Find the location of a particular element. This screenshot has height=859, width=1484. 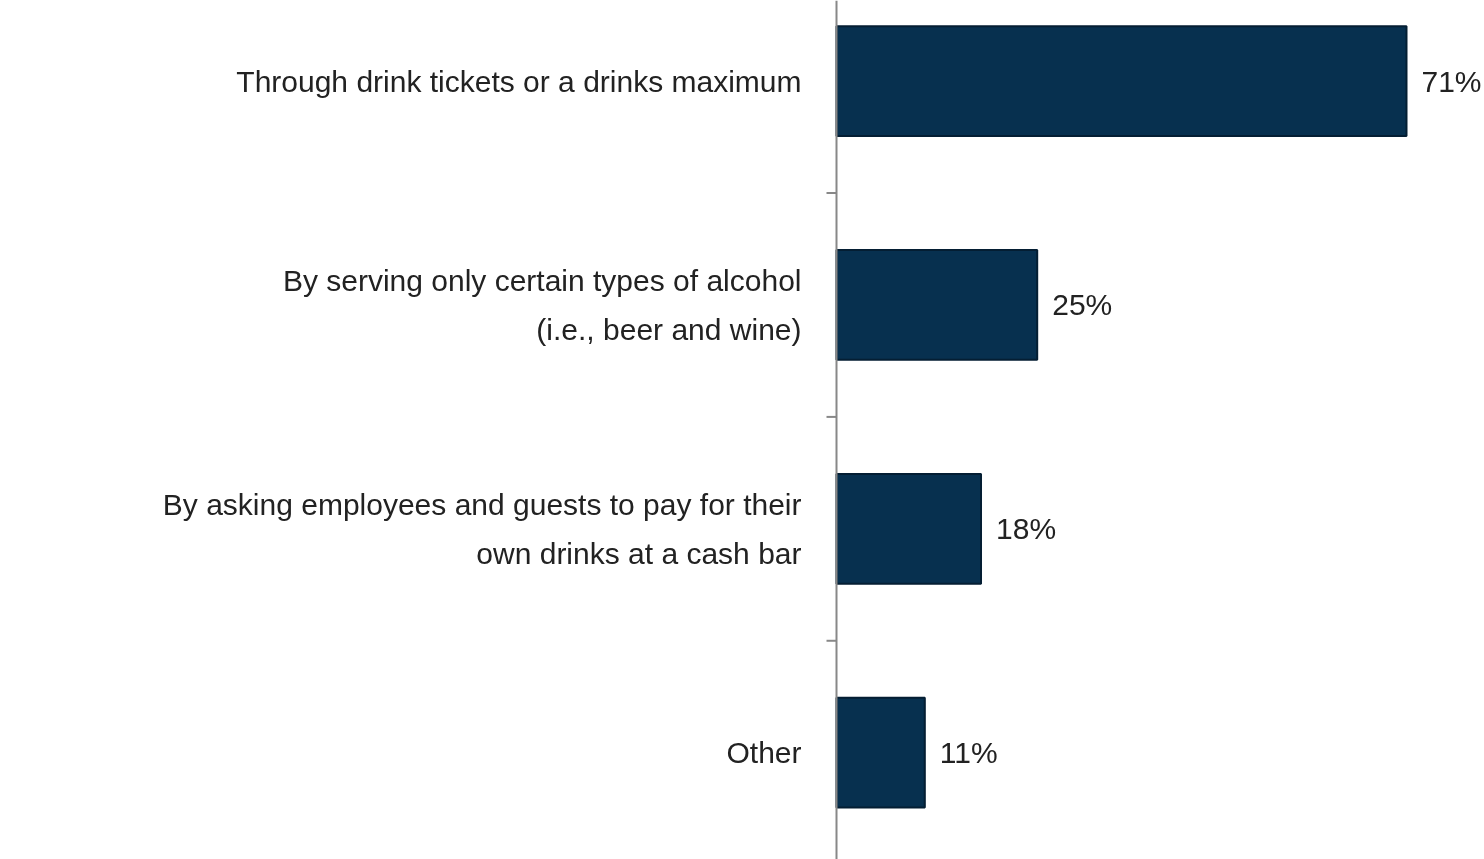

data-label: 18% is located at coordinates (1026, 529).